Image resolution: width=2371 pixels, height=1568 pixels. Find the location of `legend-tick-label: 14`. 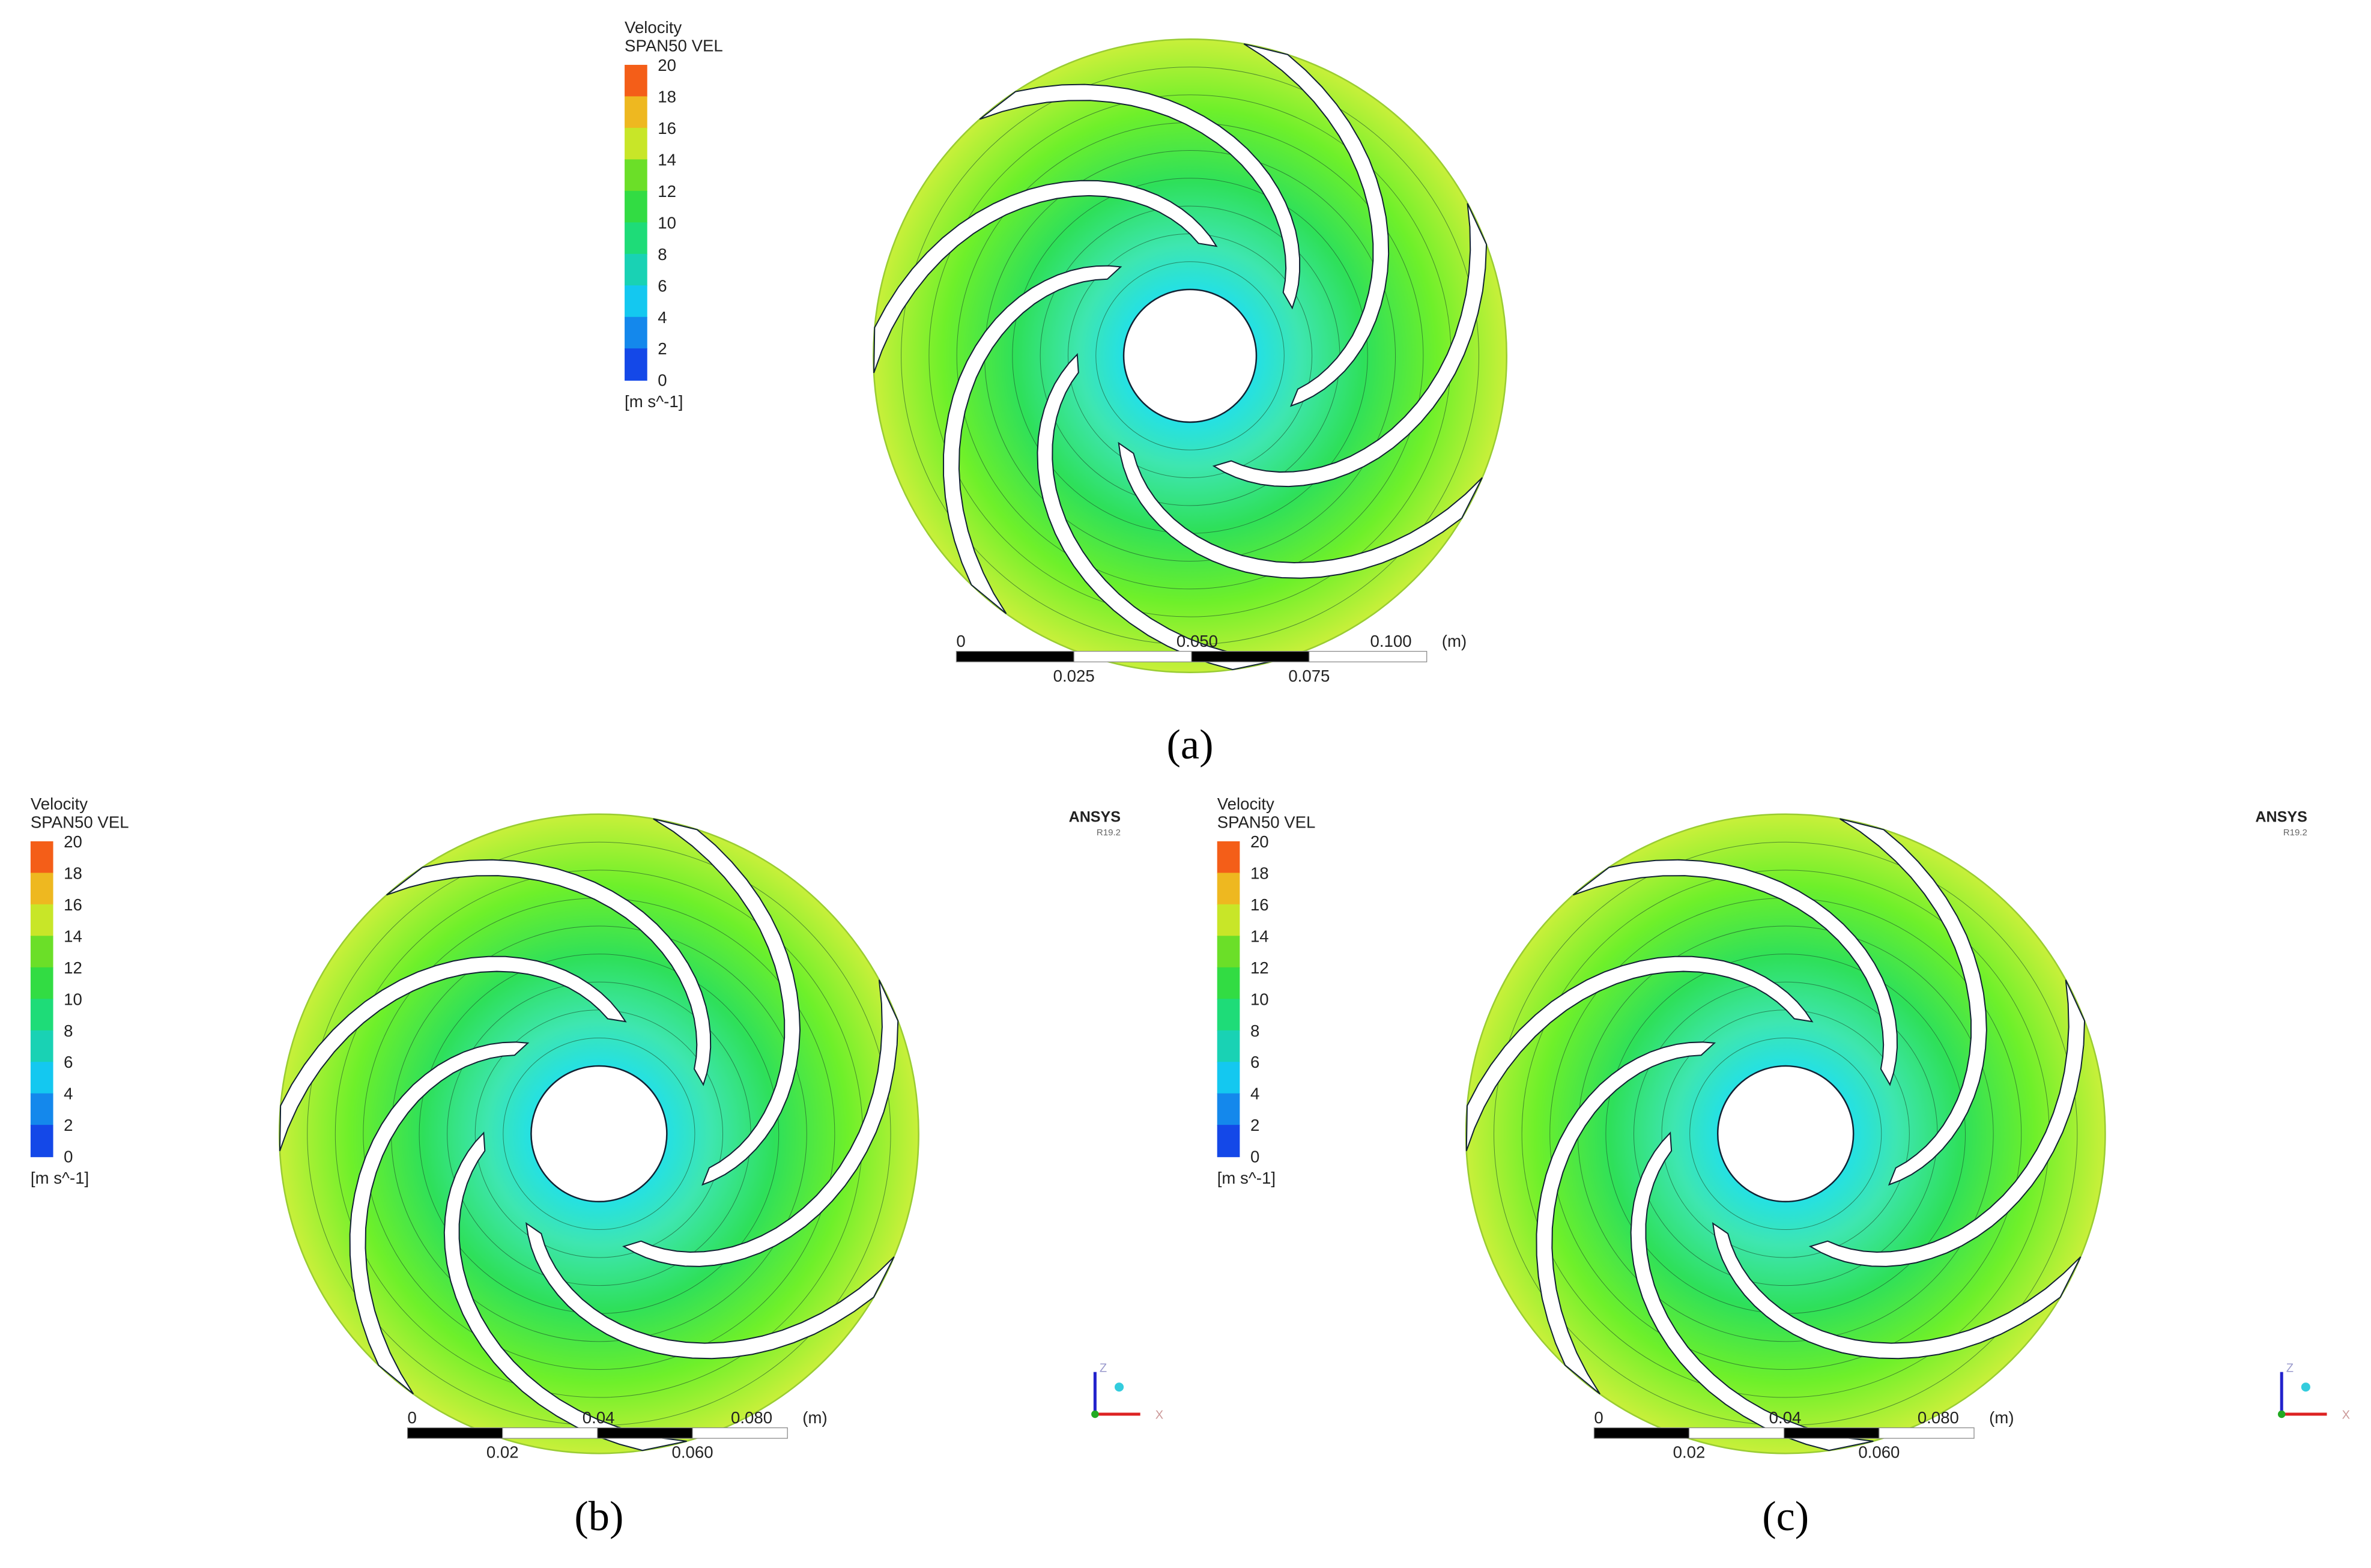

legend-tick-label: 14 is located at coordinates (667, 159).